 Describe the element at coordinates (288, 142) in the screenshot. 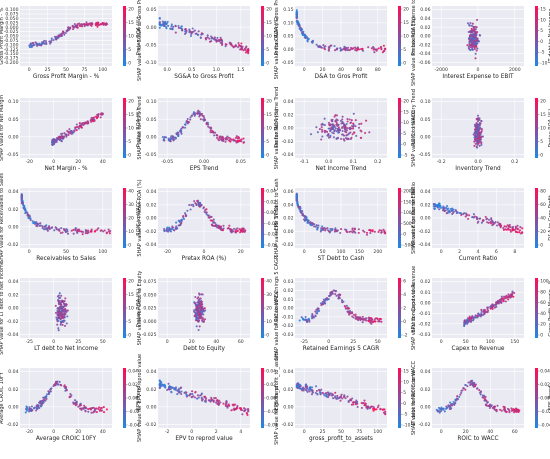

I see `y-tick-label: -0.02` at that location.